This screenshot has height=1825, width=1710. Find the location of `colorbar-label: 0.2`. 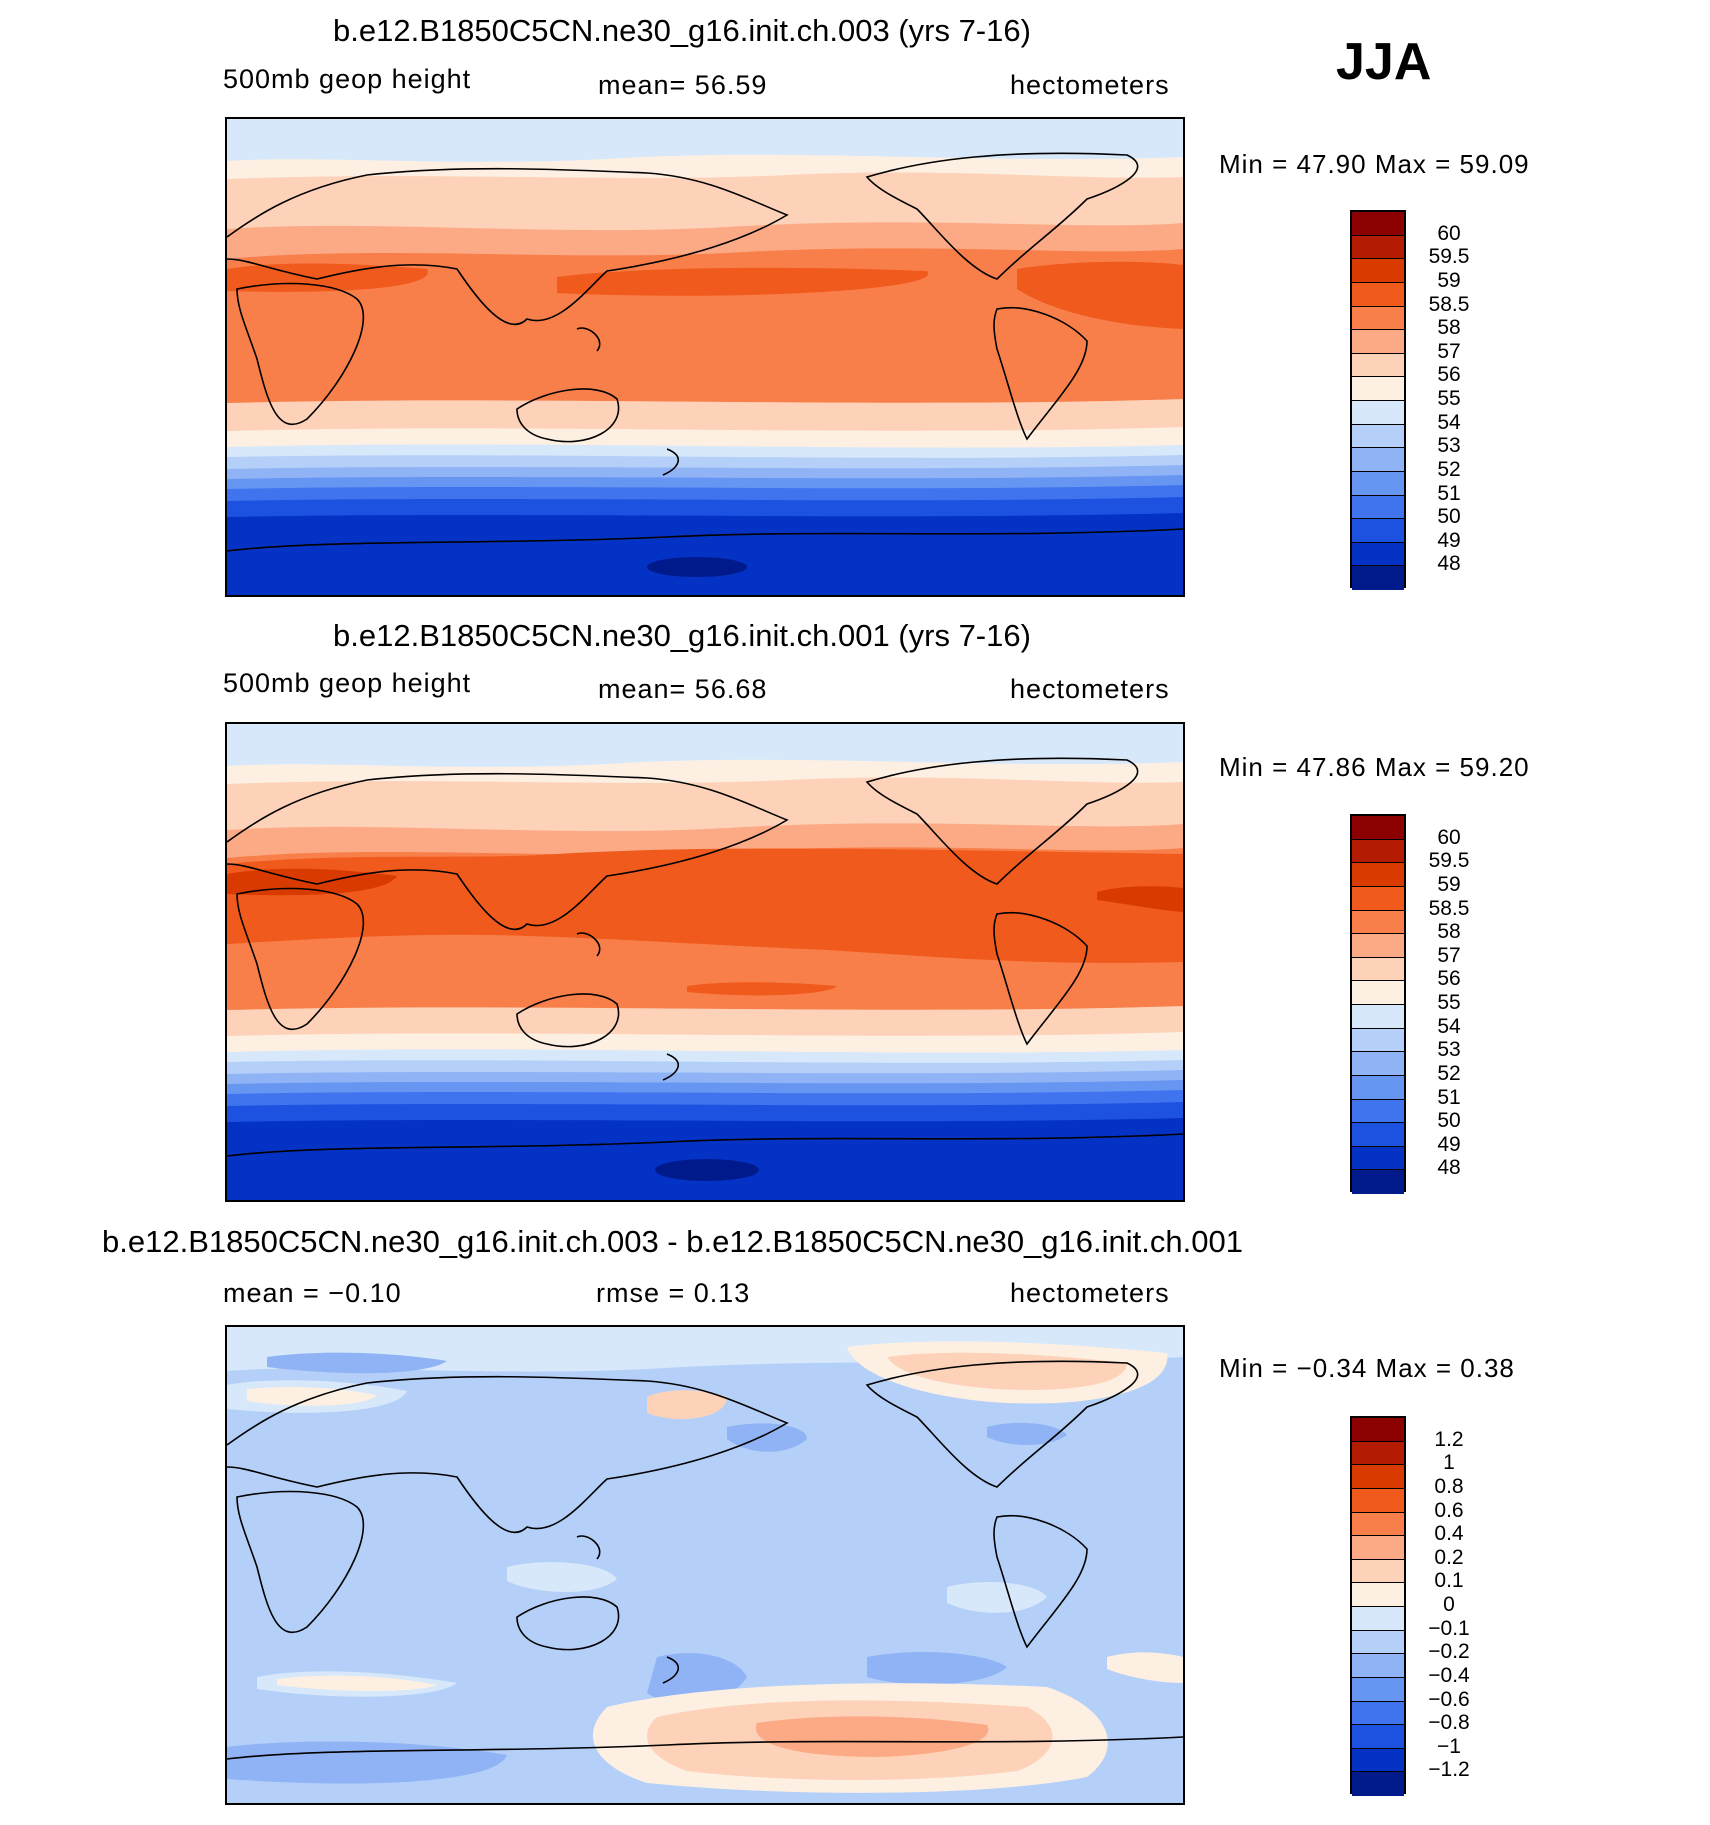

colorbar-label: 0.2 is located at coordinates (1449, 1557).